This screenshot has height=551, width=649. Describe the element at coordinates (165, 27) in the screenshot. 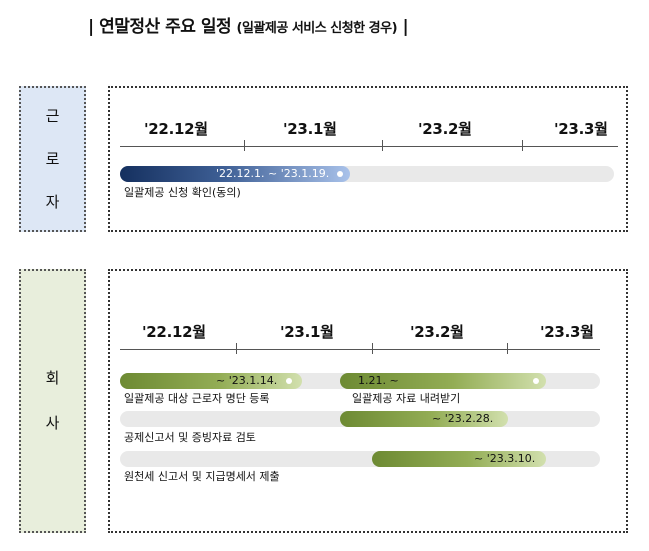

I see `title-main: 연말정산 주요 일정` at that location.